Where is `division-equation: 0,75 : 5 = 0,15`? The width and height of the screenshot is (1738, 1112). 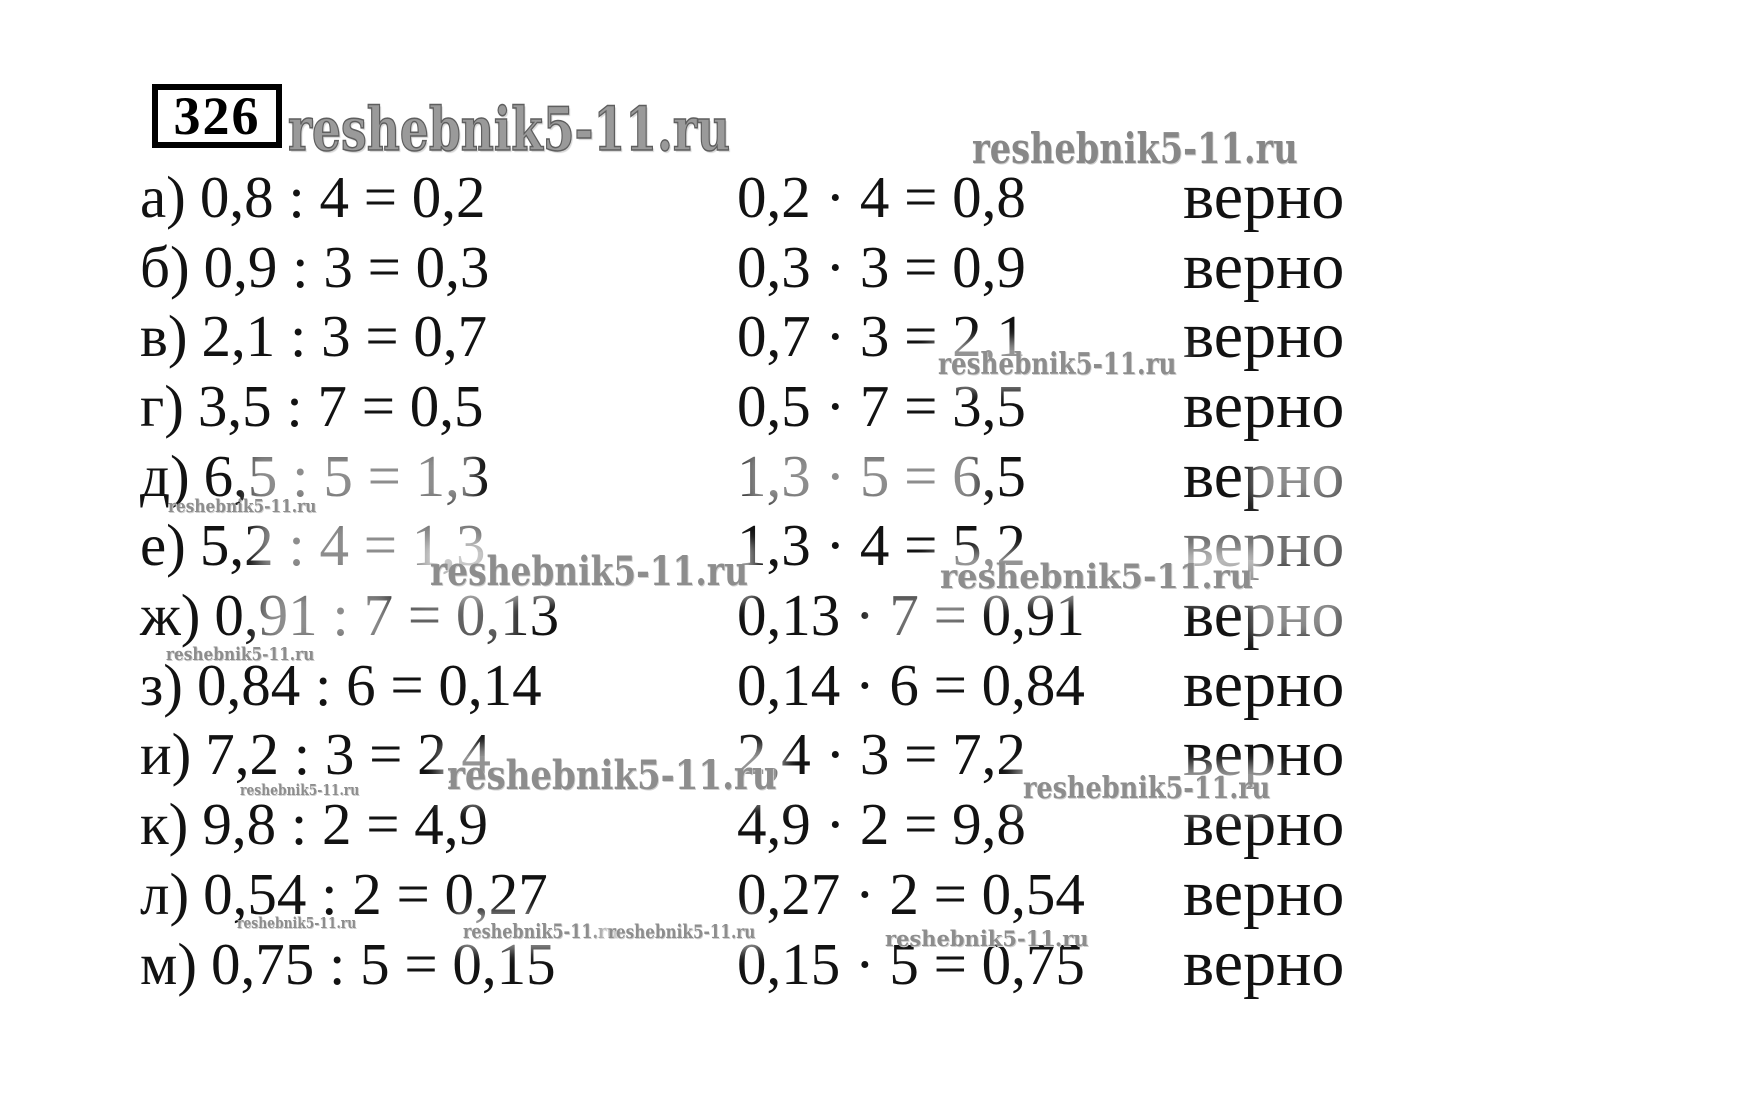 division-equation: 0,75 : 5 = 0,15 is located at coordinates (383, 964).